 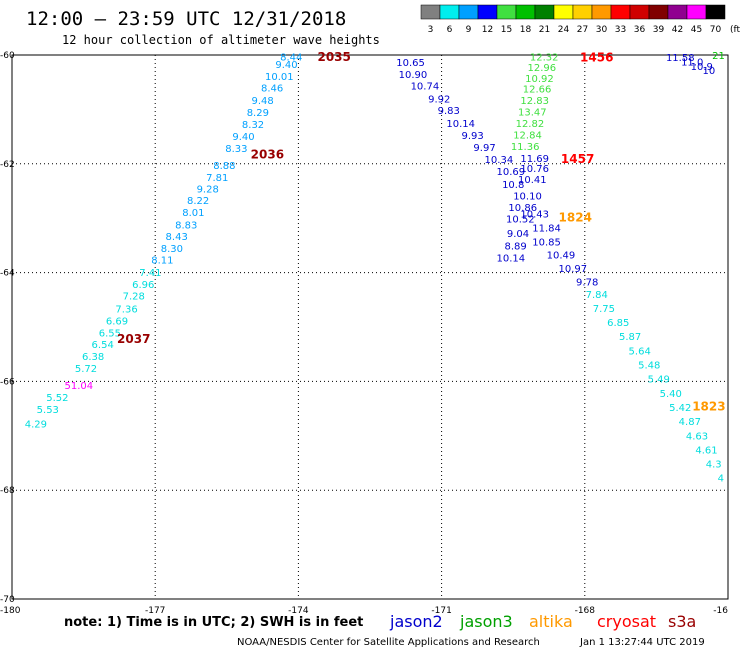 What do you see at coordinates (103, 345) in the screenshot?
I see `wave-height-value: 6.54` at bounding box center [103, 345].